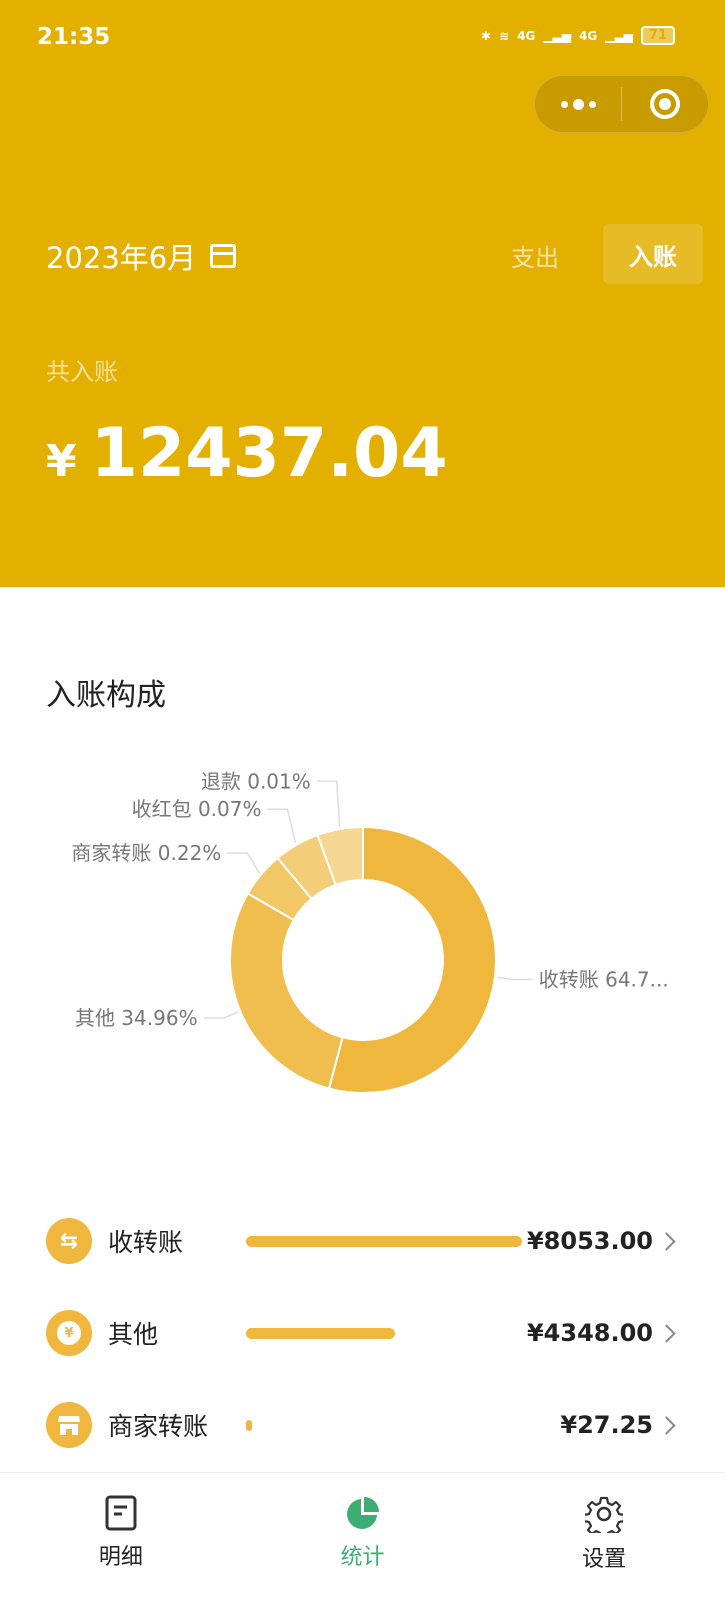  Describe the element at coordinates (362, 1513) in the screenshot. I see `pie-chart-icon` at that location.